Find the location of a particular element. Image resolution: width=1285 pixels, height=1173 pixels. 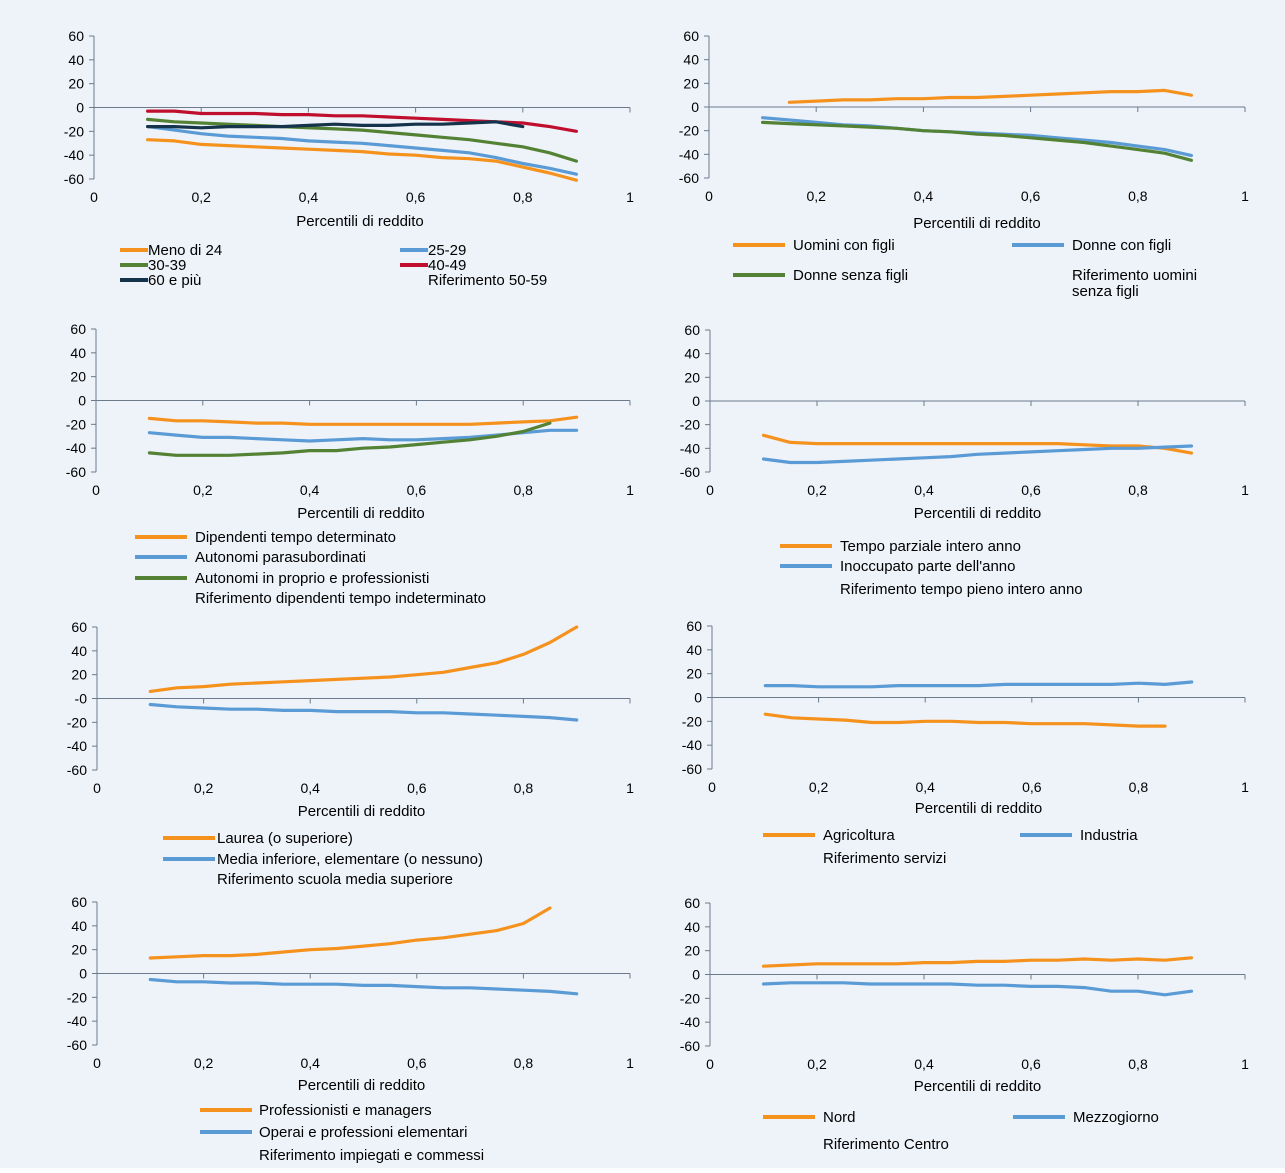

legend-label: Riferimento servizi is located at coordinates (884, 858).